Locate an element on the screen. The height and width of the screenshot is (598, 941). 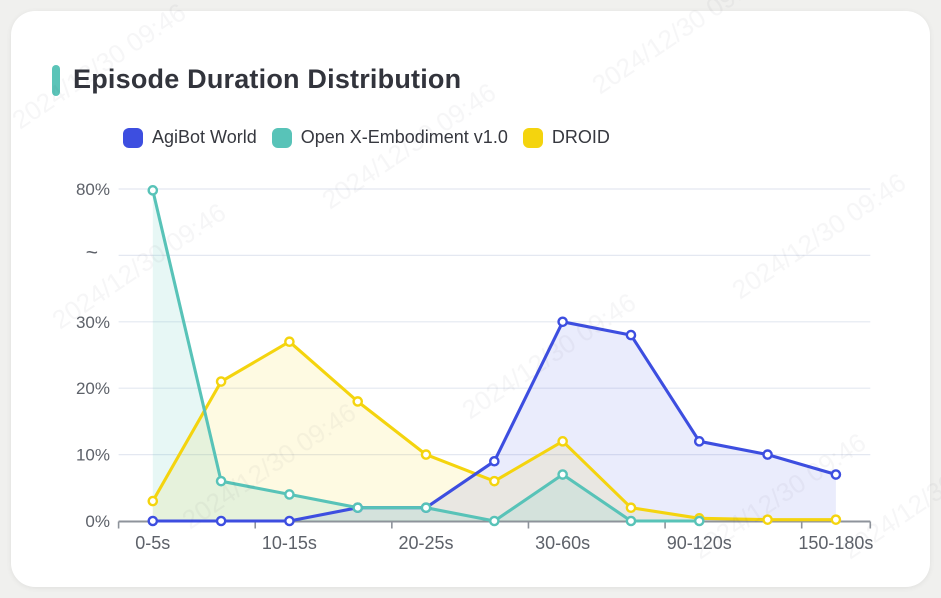
legend-item-agibot-world: AgiBot World is located at coordinates (190, 137).